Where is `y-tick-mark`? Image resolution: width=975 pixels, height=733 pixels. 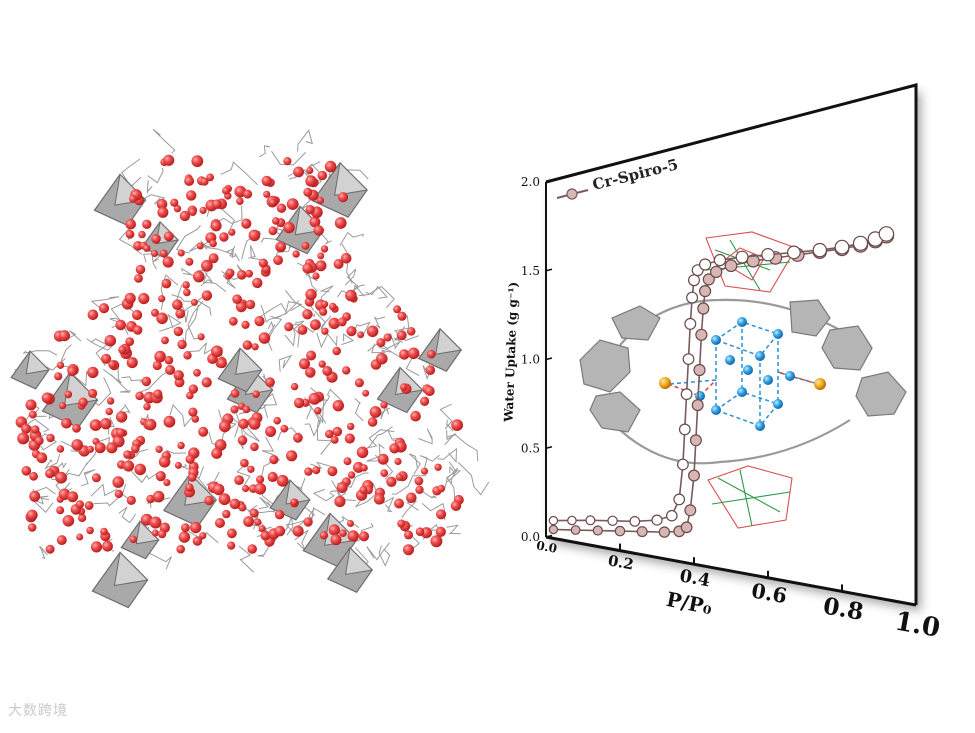 y-tick-mark is located at coordinates (549, 447).